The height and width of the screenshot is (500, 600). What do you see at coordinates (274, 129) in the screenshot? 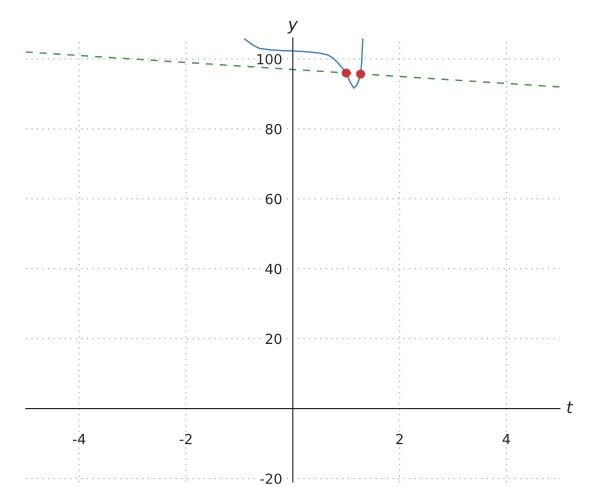
I see `y-tick-label: 80` at bounding box center [274, 129].